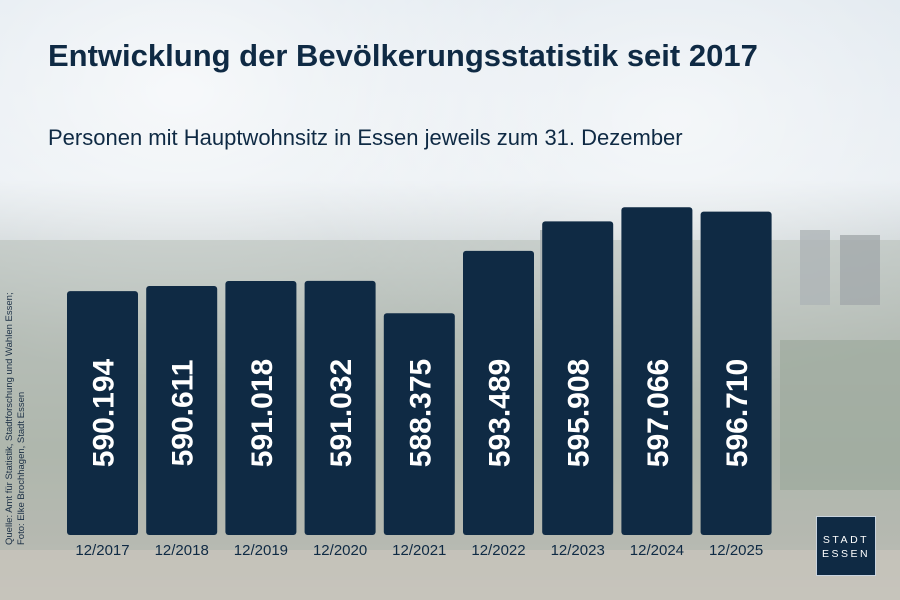 Image resolution: width=900 pixels, height=600 pixels. I want to click on data-label: 593.489, so click(500, 413).